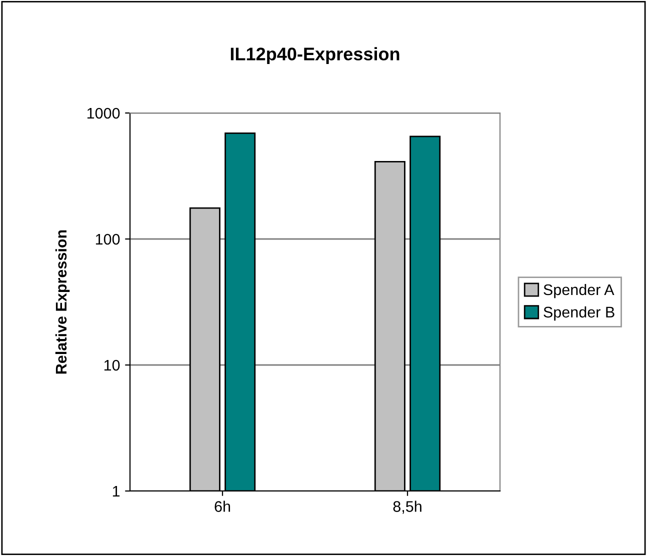  What do you see at coordinates (108, 239) in the screenshot?
I see `y-tick-label: 100` at bounding box center [108, 239].